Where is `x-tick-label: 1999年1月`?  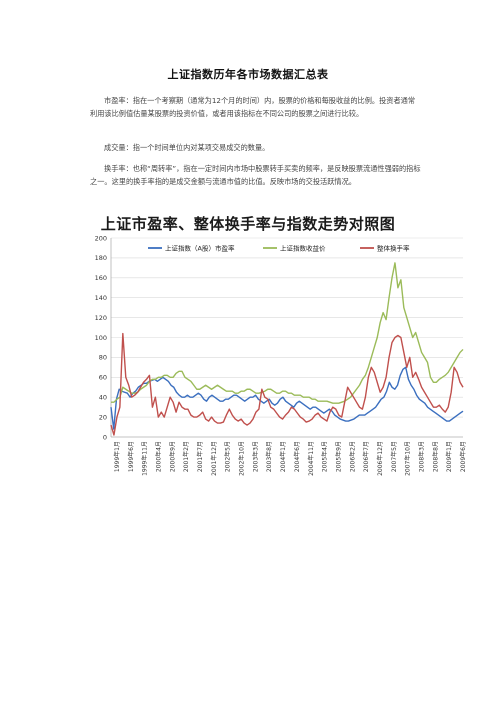 x-tick-label: 1999年1月 is located at coordinates (117, 456).